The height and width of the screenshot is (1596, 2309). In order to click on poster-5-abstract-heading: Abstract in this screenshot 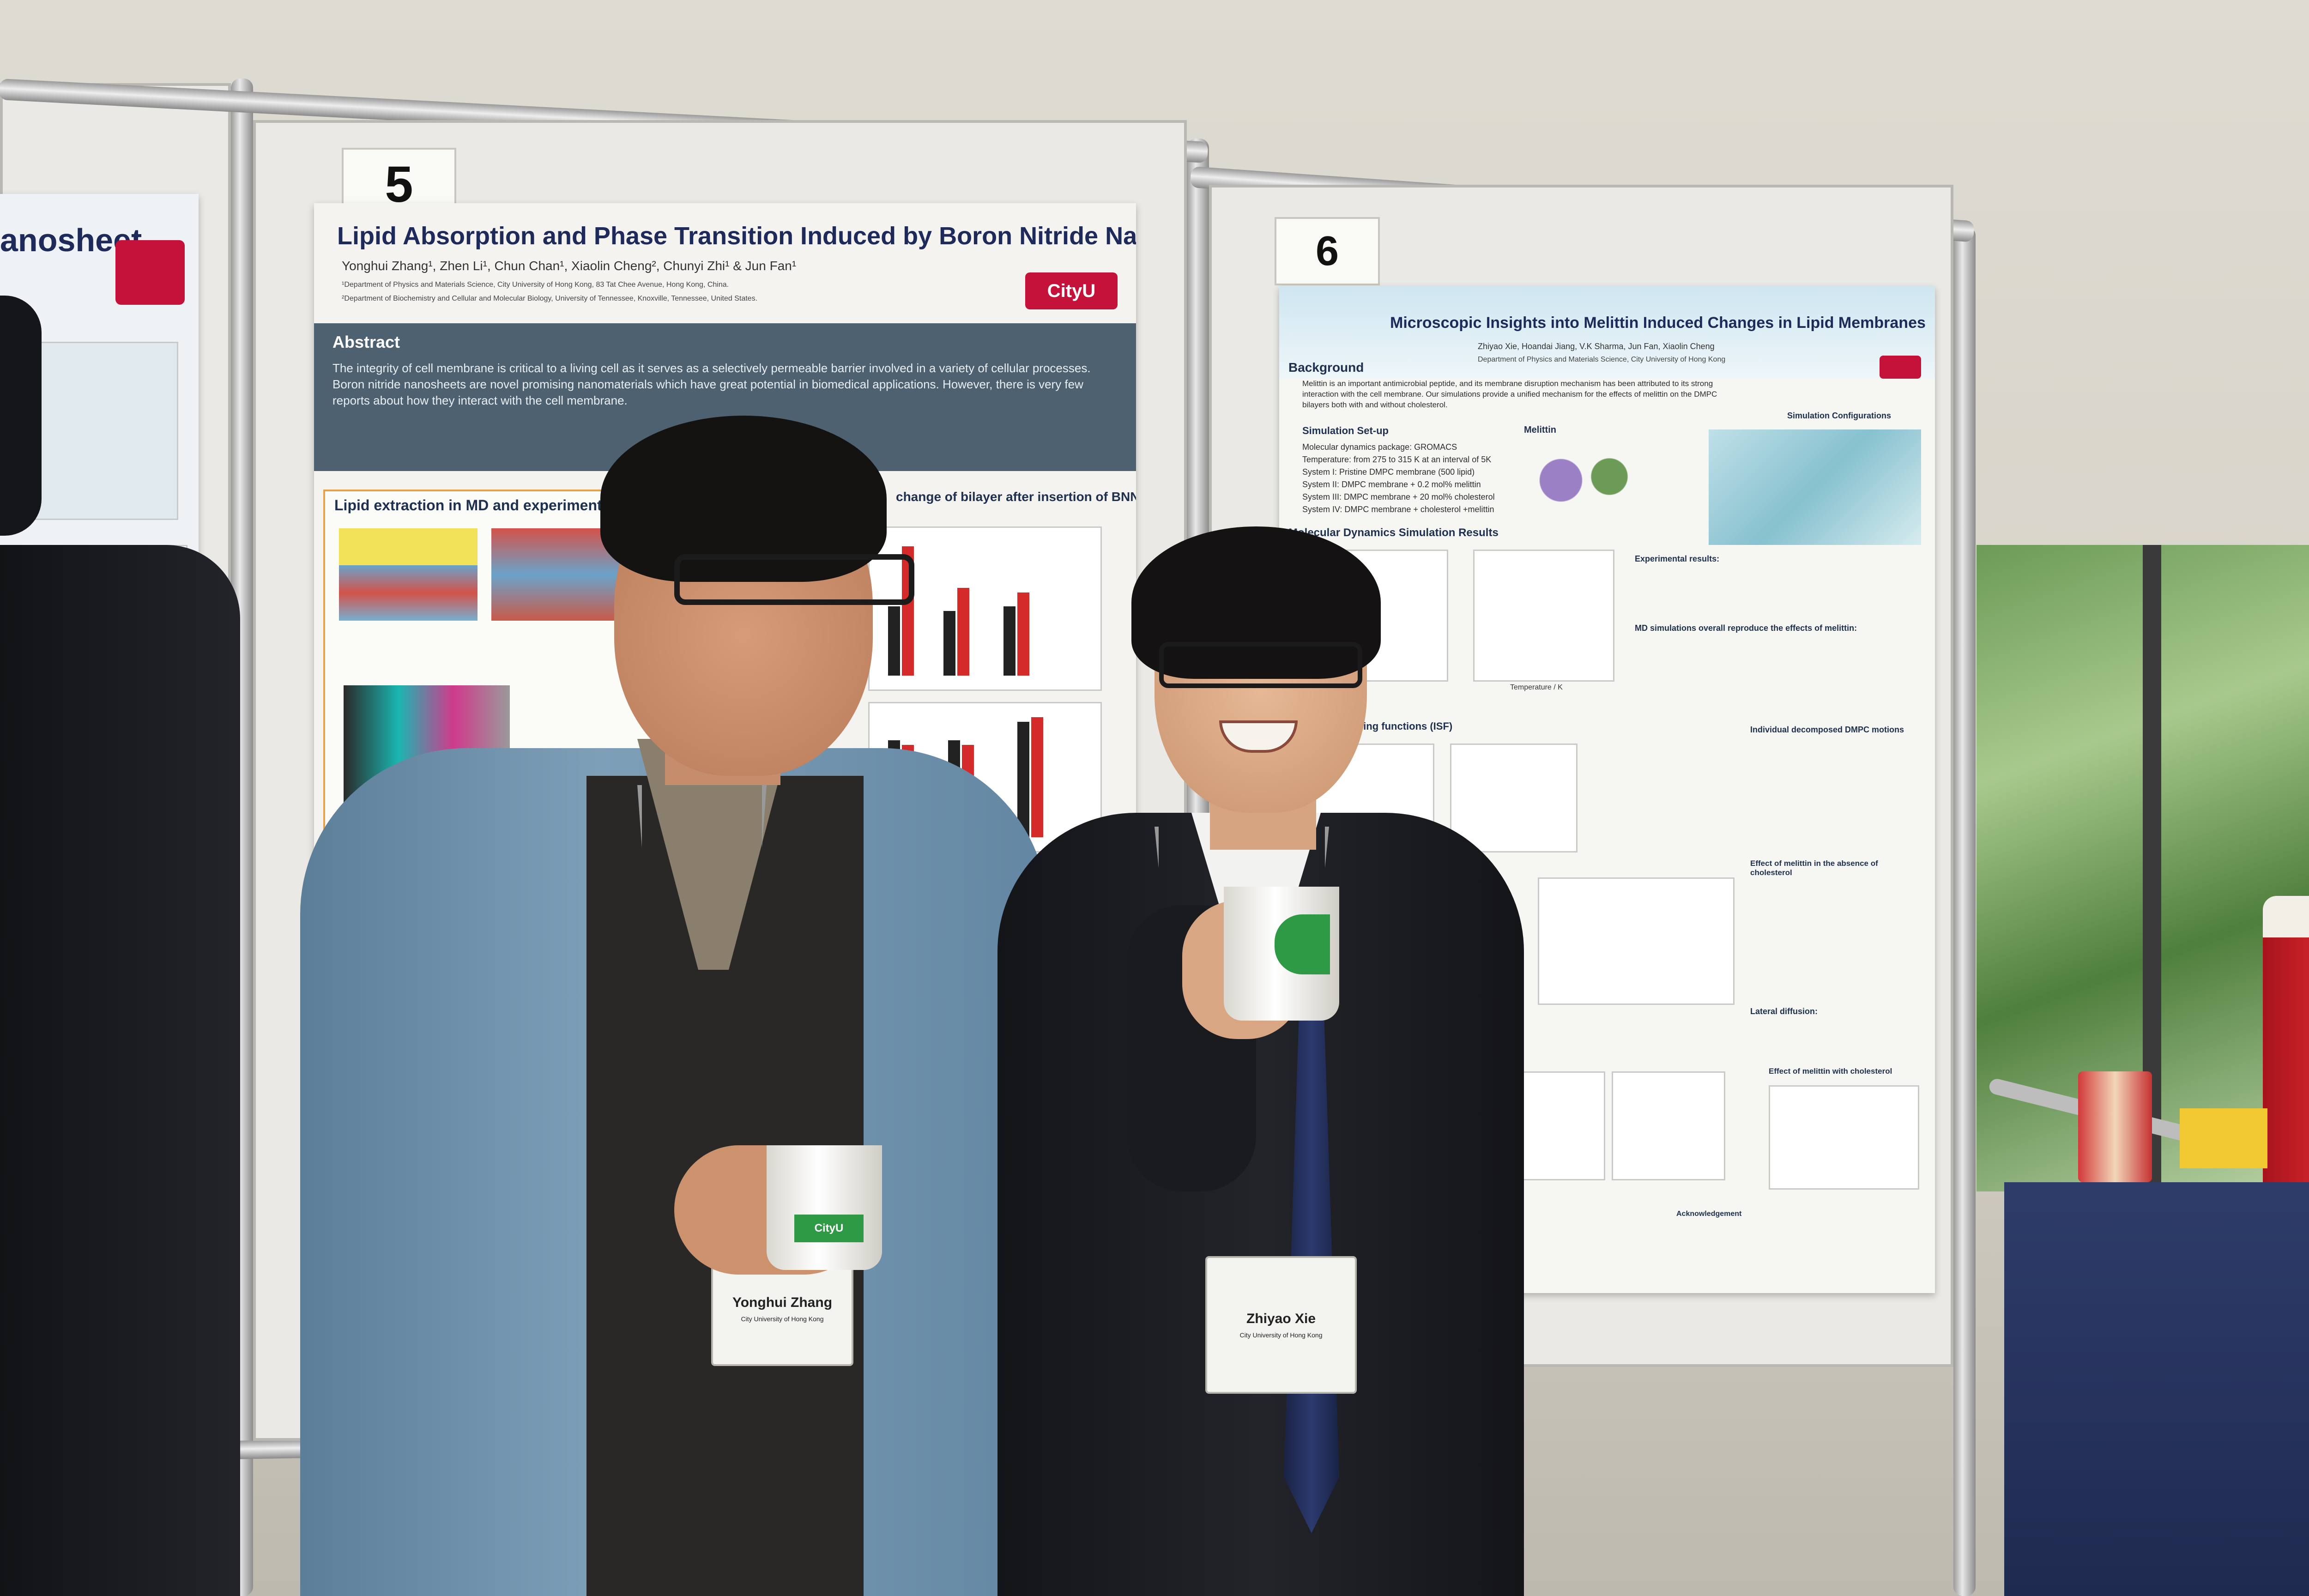, I will do `click(366, 341)`.